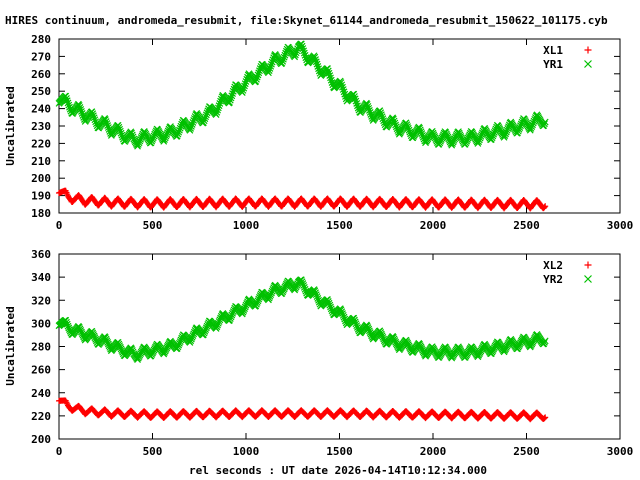  I want to click on y-tick-label: 200, so click(41, 178).